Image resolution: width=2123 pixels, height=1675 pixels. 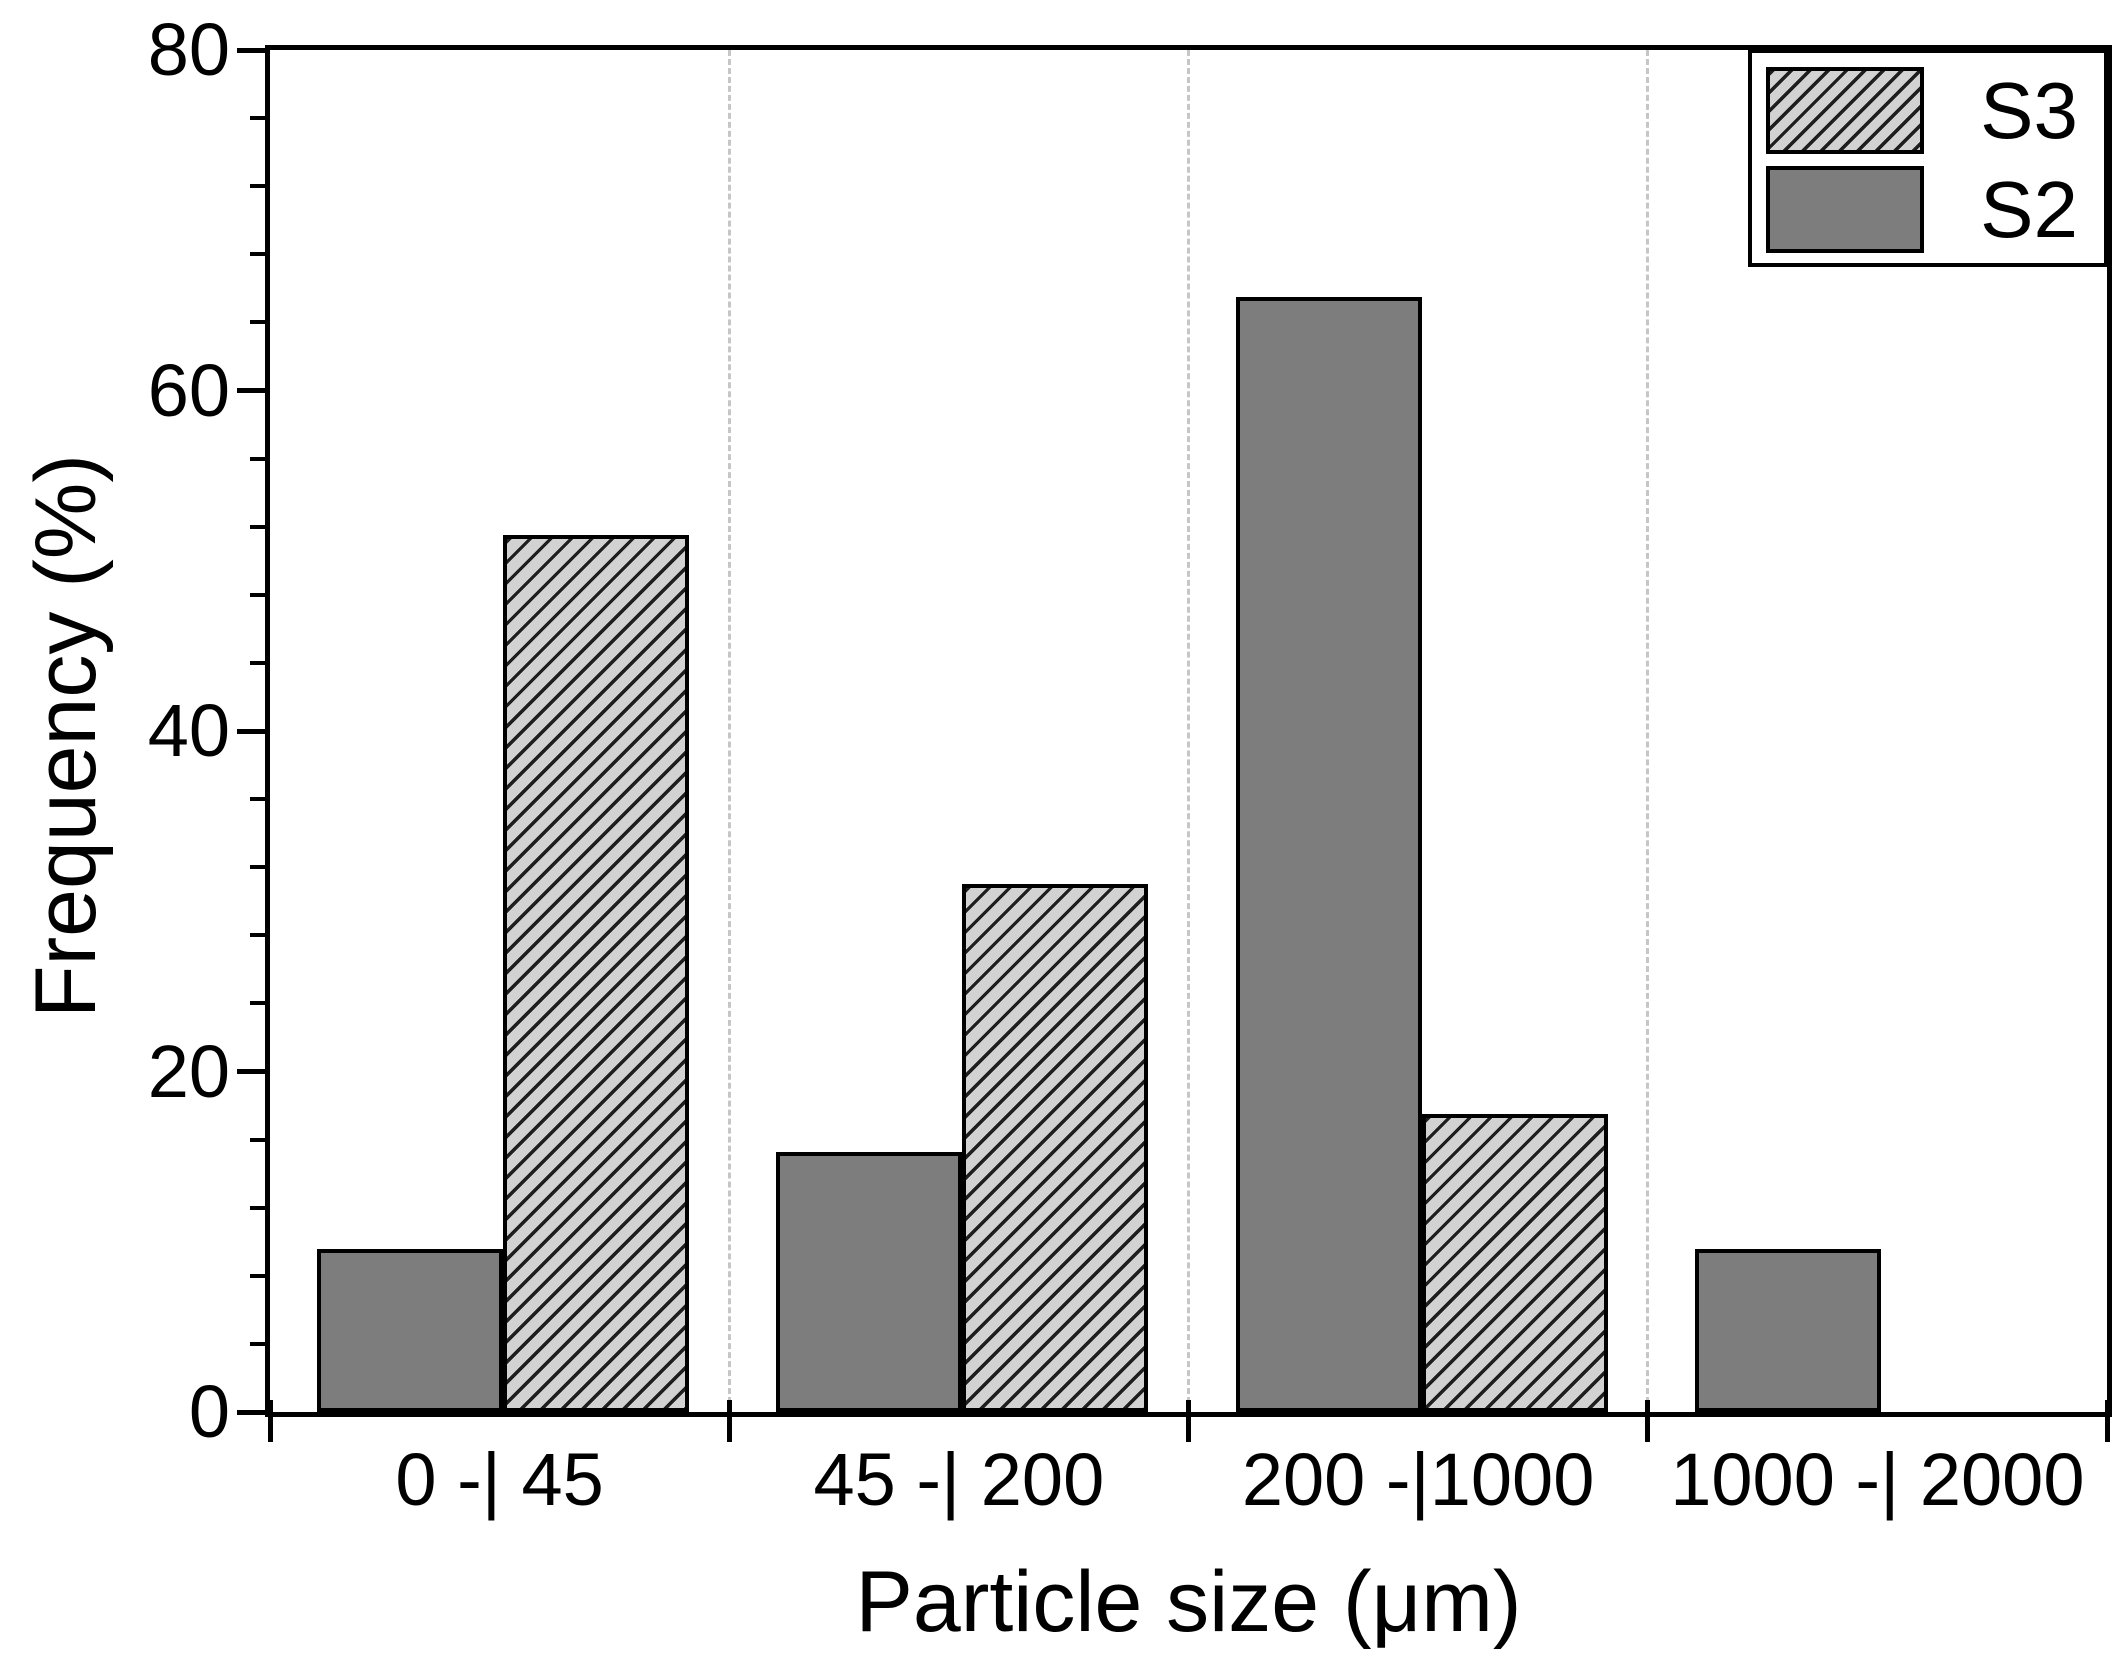 What do you see at coordinates (1055, 1148) in the screenshot?
I see `bar-s3-group2` at bounding box center [1055, 1148].